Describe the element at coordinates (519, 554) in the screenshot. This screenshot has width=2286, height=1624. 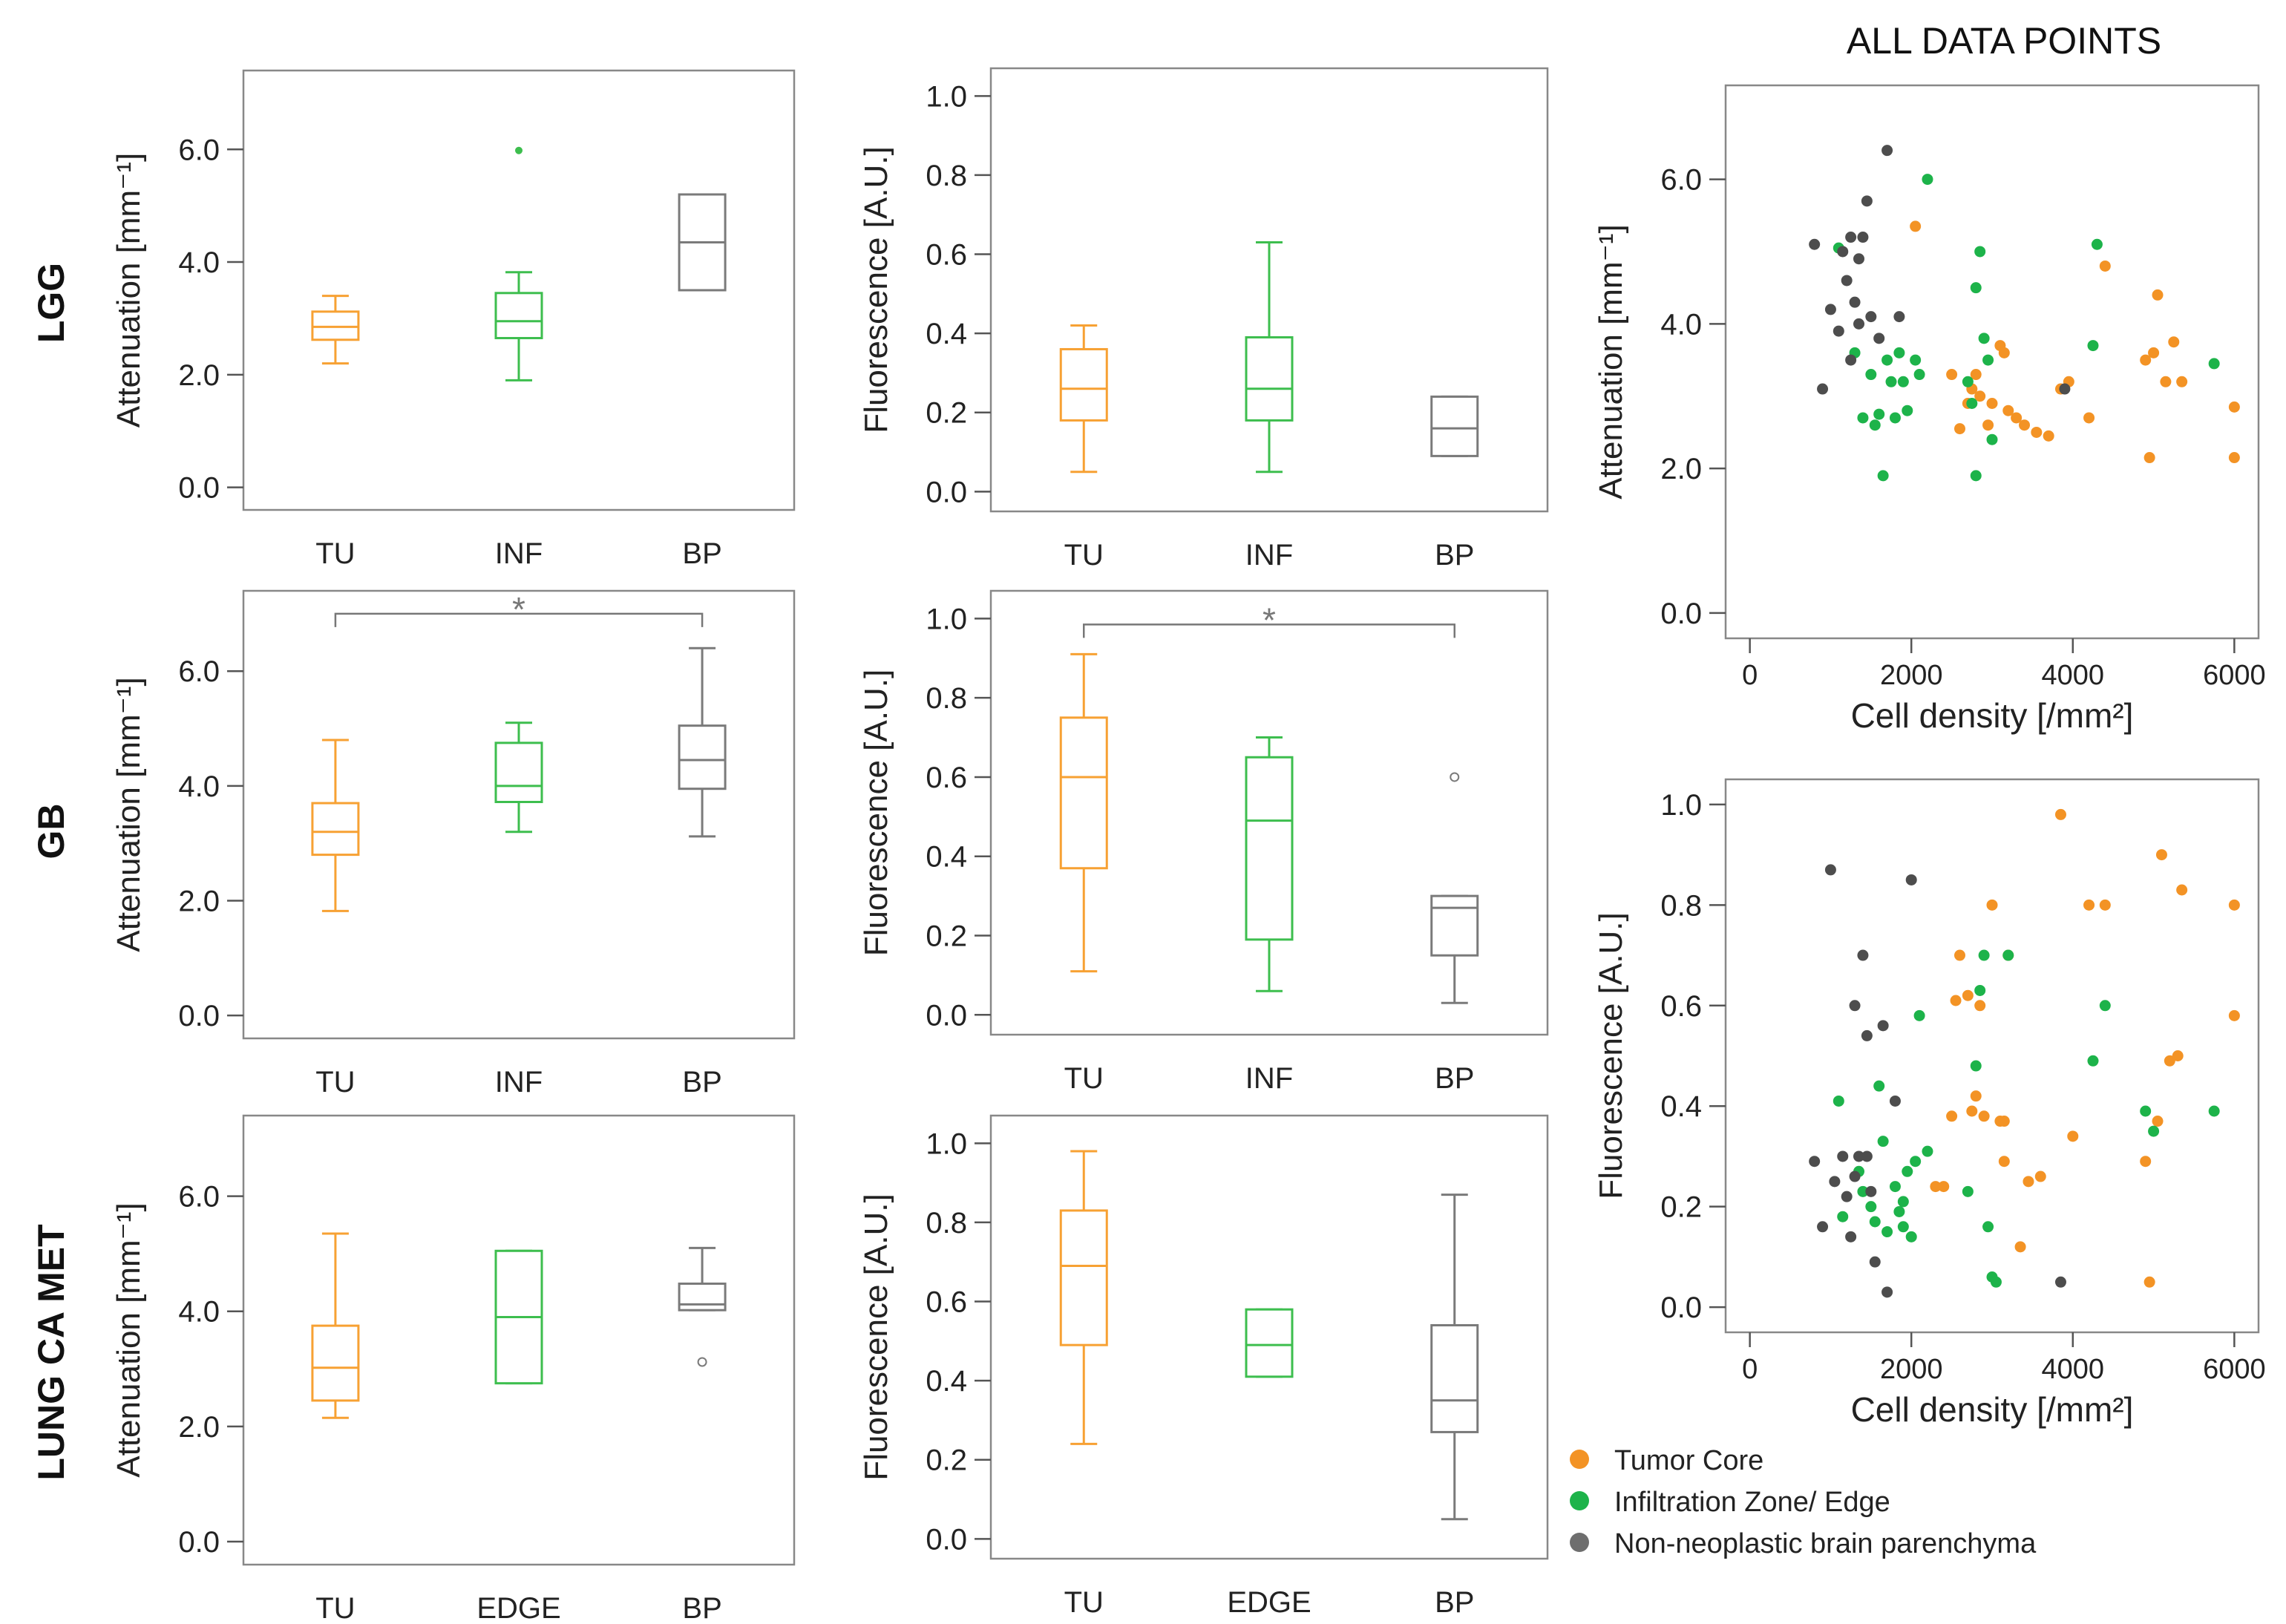
I see `lgg-att-xtick-label: INF` at that location.